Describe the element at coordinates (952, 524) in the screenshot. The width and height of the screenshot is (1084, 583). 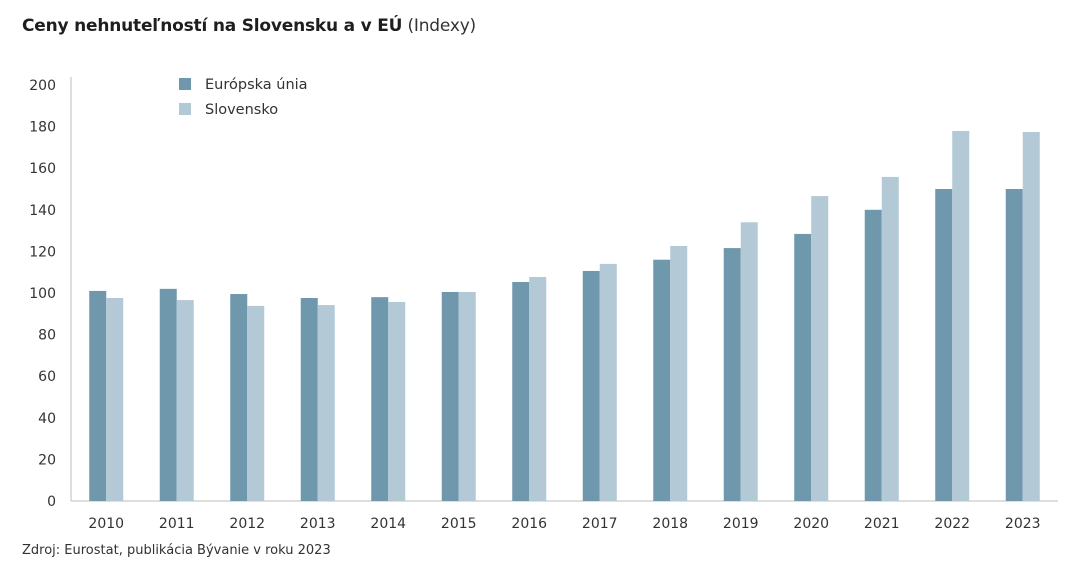
I see `x-tick-label: 2022` at that location.